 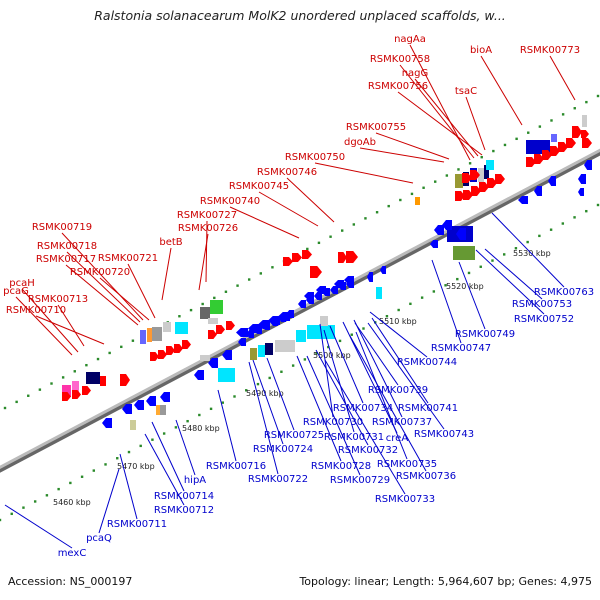 I want to click on forward-gene-label: RSMK00710, so click(x=36, y=310).